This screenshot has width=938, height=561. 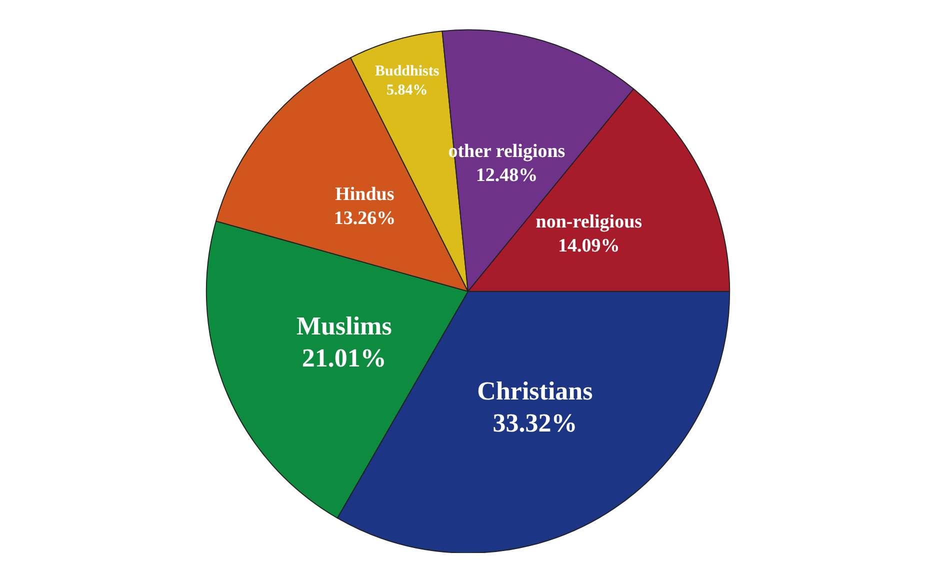 What do you see at coordinates (344, 326) in the screenshot?
I see `slice-label: Muslims` at bounding box center [344, 326].